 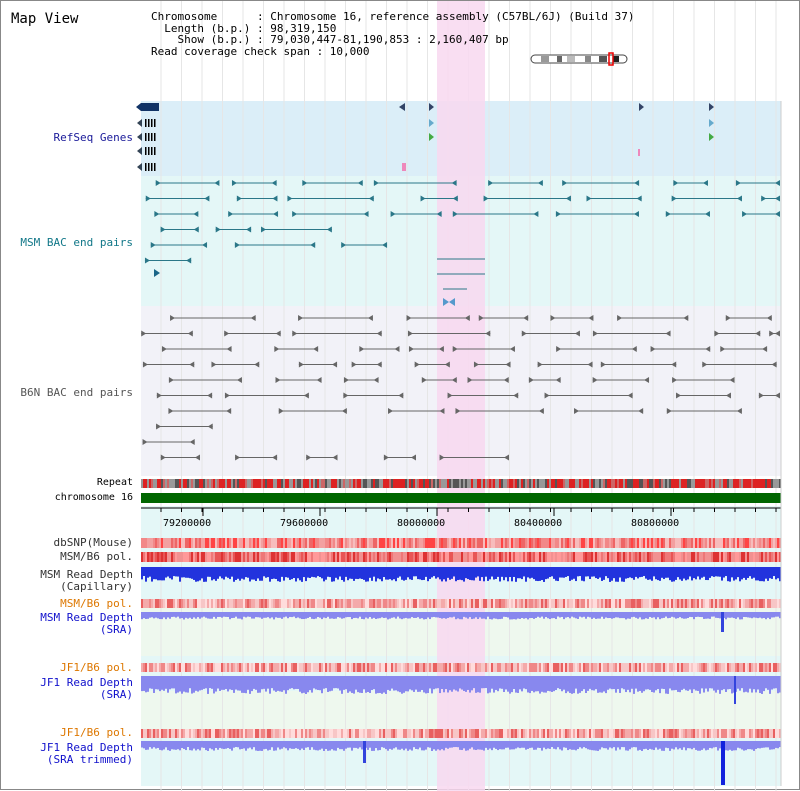 What do you see at coordinates (114, 482) in the screenshot?
I see `track-label-repeat: Repeat` at bounding box center [114, 482].